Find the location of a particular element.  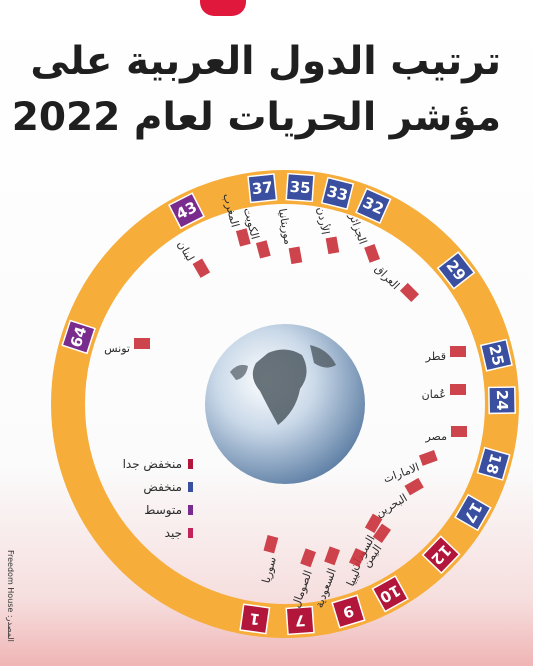

country-label: البحرين is located at coordinates (398, 498).